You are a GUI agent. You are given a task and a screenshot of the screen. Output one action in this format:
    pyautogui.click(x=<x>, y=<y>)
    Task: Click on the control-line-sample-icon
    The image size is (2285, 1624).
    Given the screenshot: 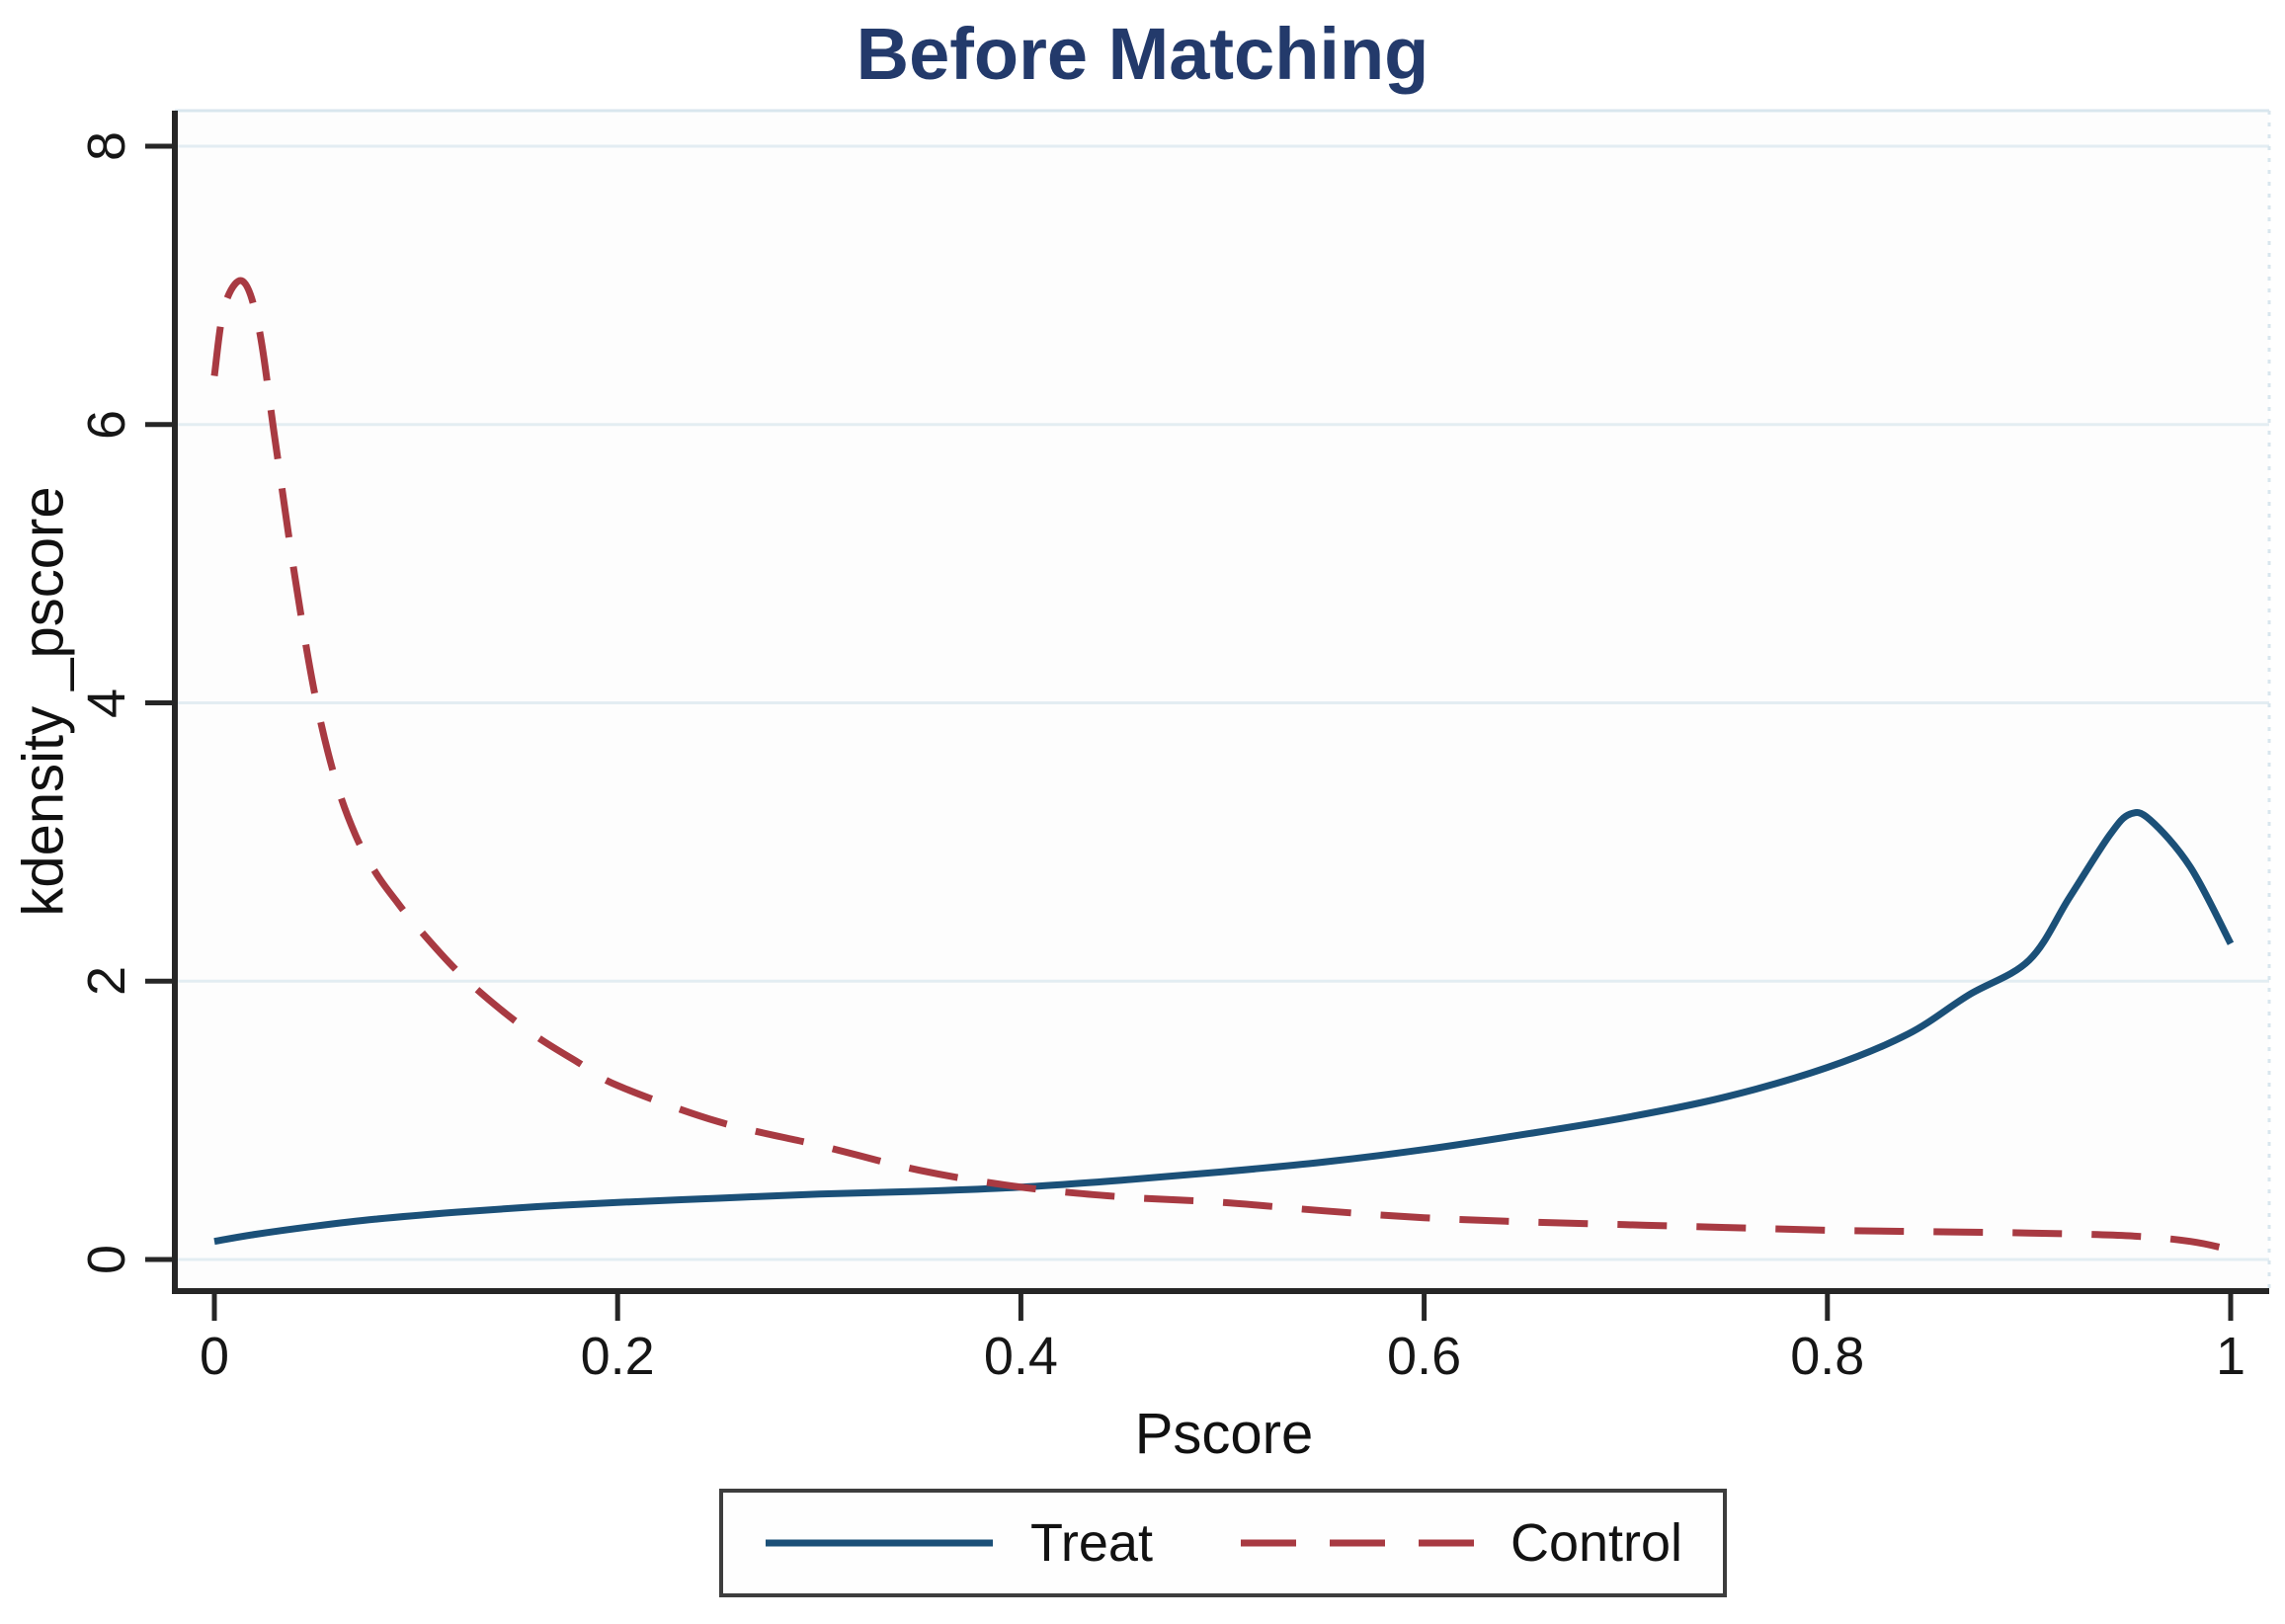 What is the action you would take?
    pyautogui.click(x=1357, y=1543)
    